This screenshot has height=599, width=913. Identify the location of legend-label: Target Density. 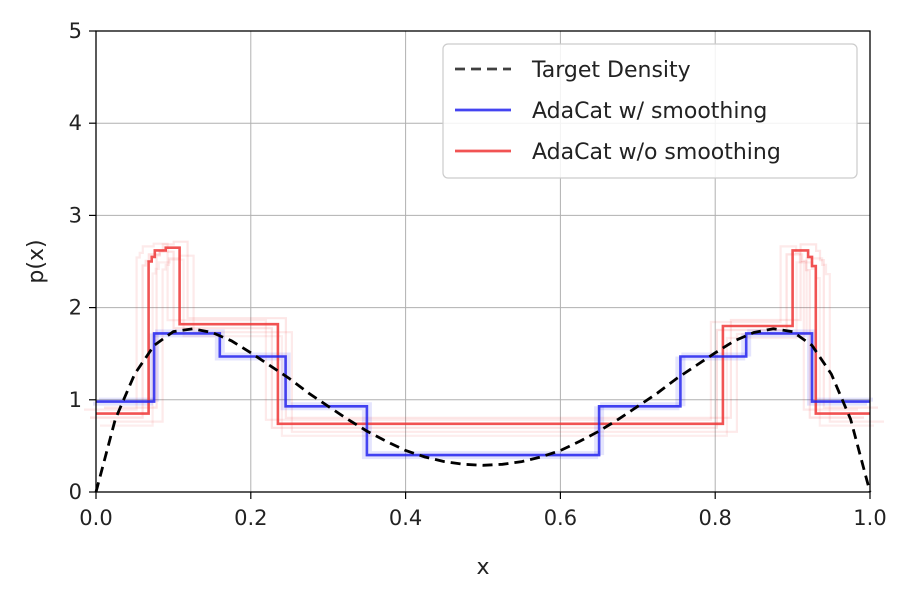
(611, 70).